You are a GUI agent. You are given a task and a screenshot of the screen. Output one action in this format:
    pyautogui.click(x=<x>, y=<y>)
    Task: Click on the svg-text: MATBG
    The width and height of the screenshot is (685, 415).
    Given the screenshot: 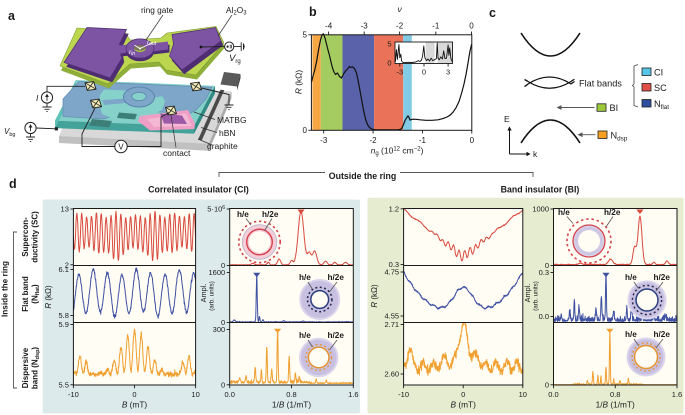 What is the action you would take?
    pyautogui.click(x=232, y=120)
    